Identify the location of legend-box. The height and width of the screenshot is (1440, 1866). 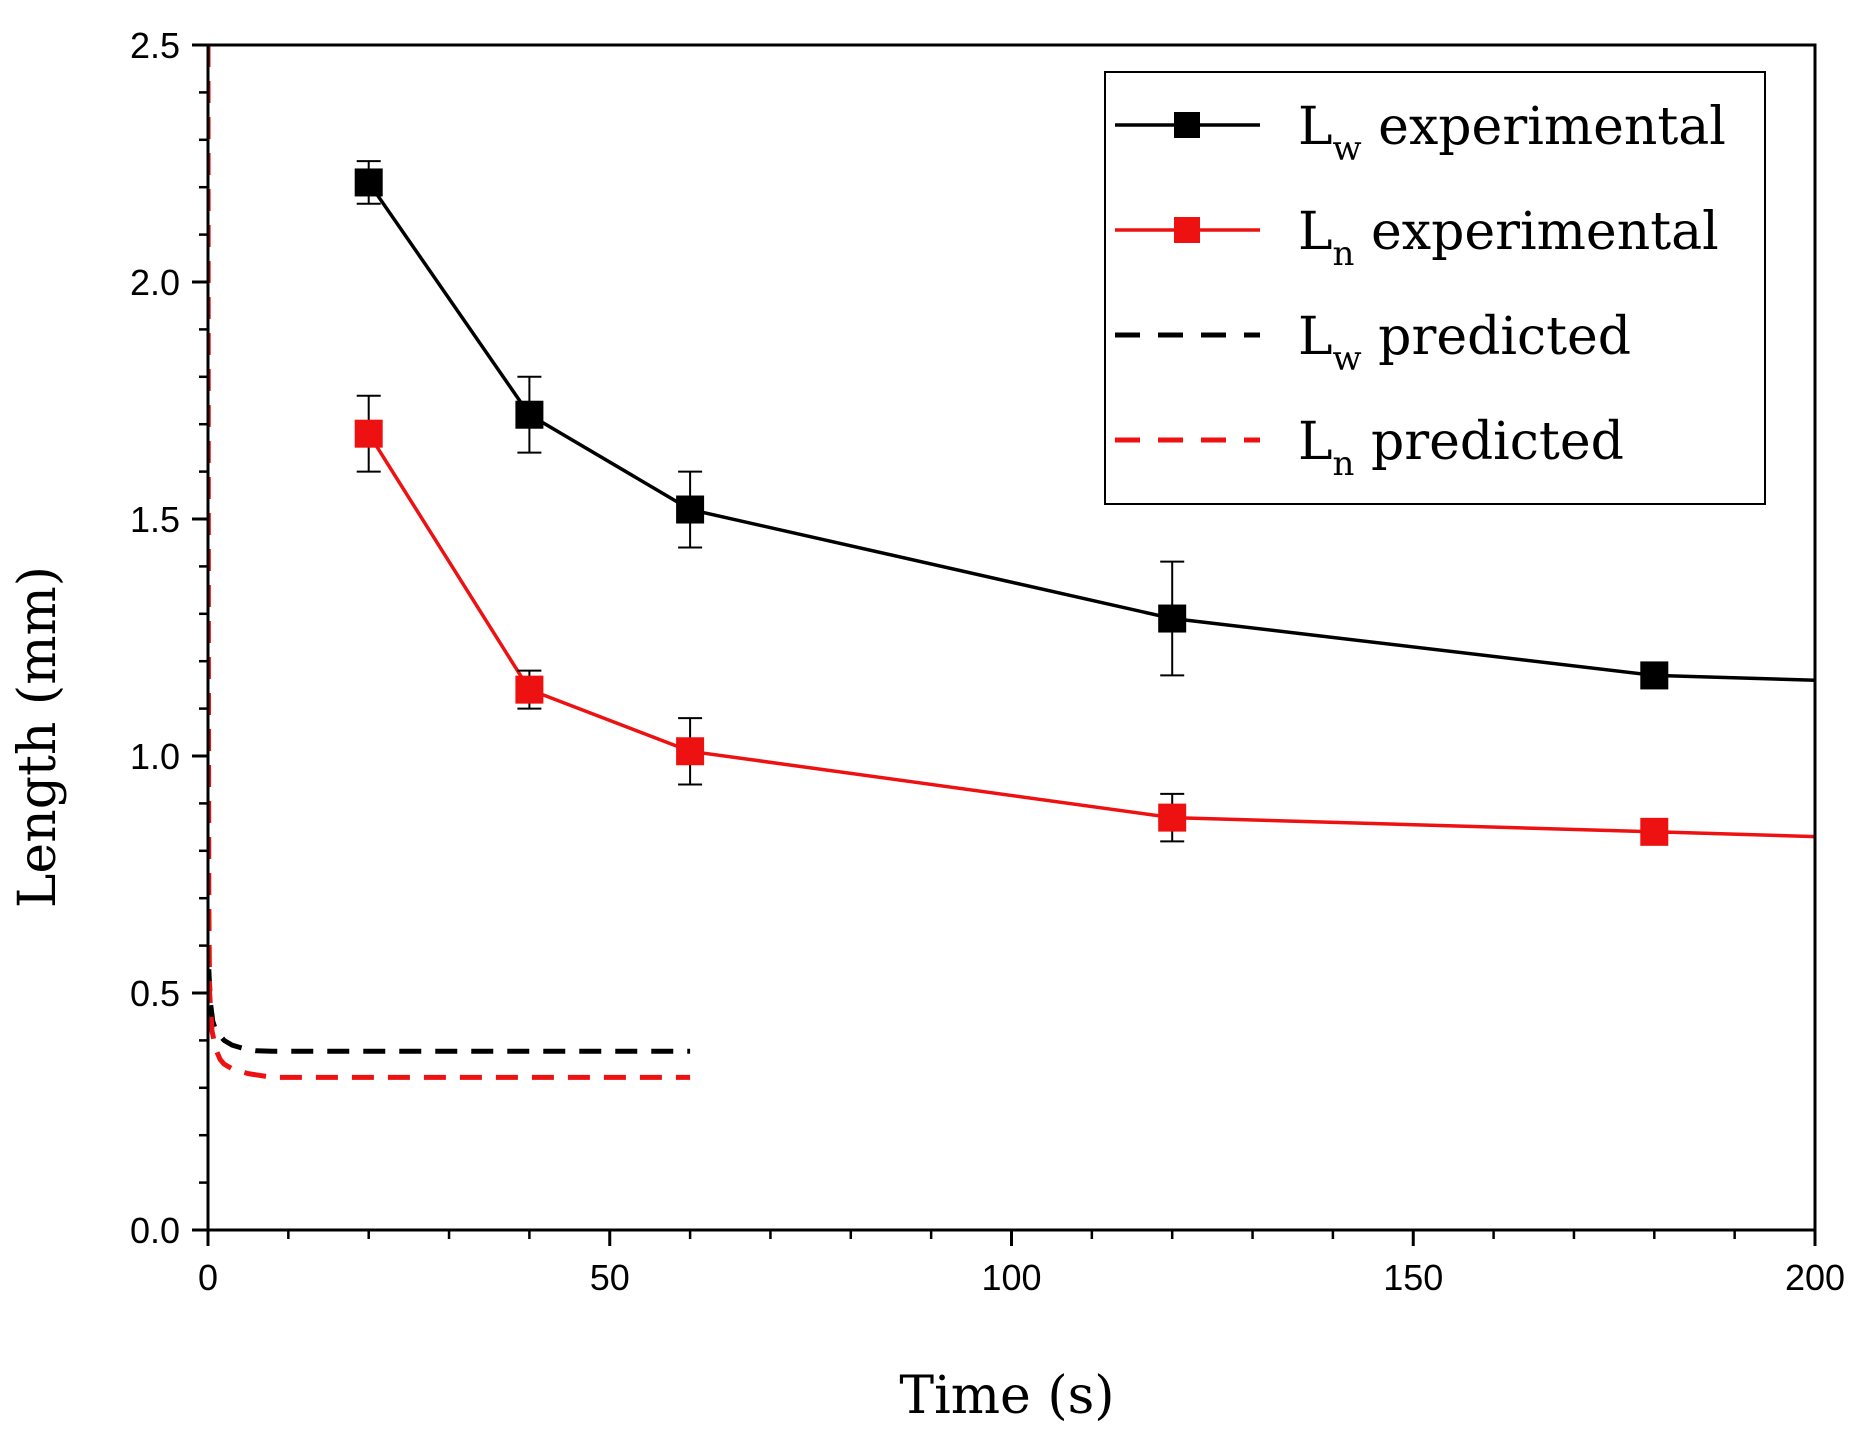
(1435, 288).